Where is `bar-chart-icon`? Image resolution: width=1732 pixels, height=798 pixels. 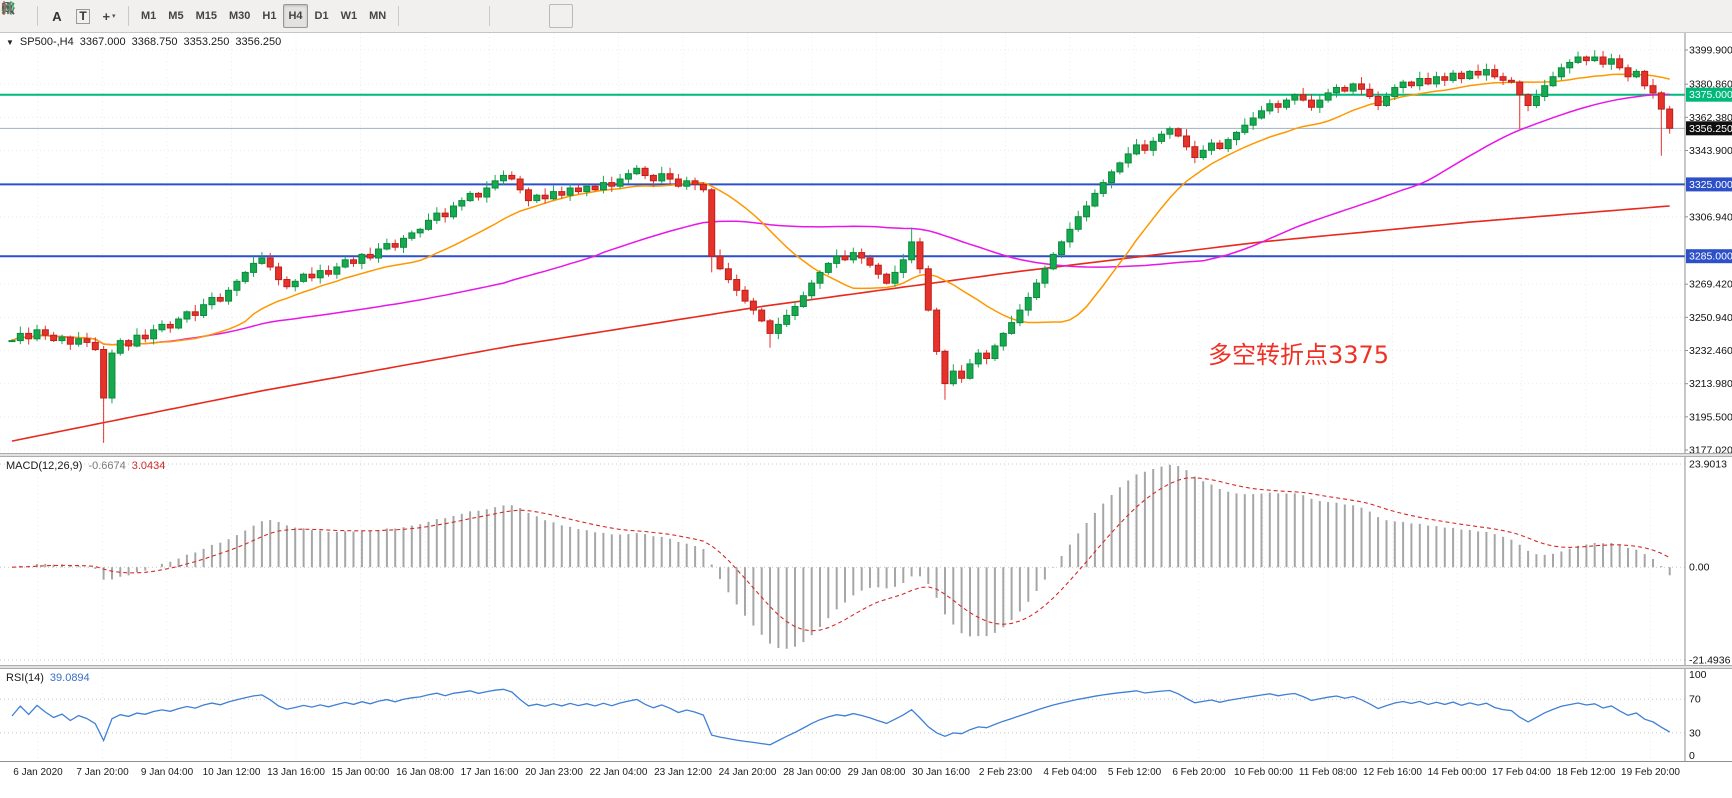 bar-chart-icon is located at coordinates (216, 15).